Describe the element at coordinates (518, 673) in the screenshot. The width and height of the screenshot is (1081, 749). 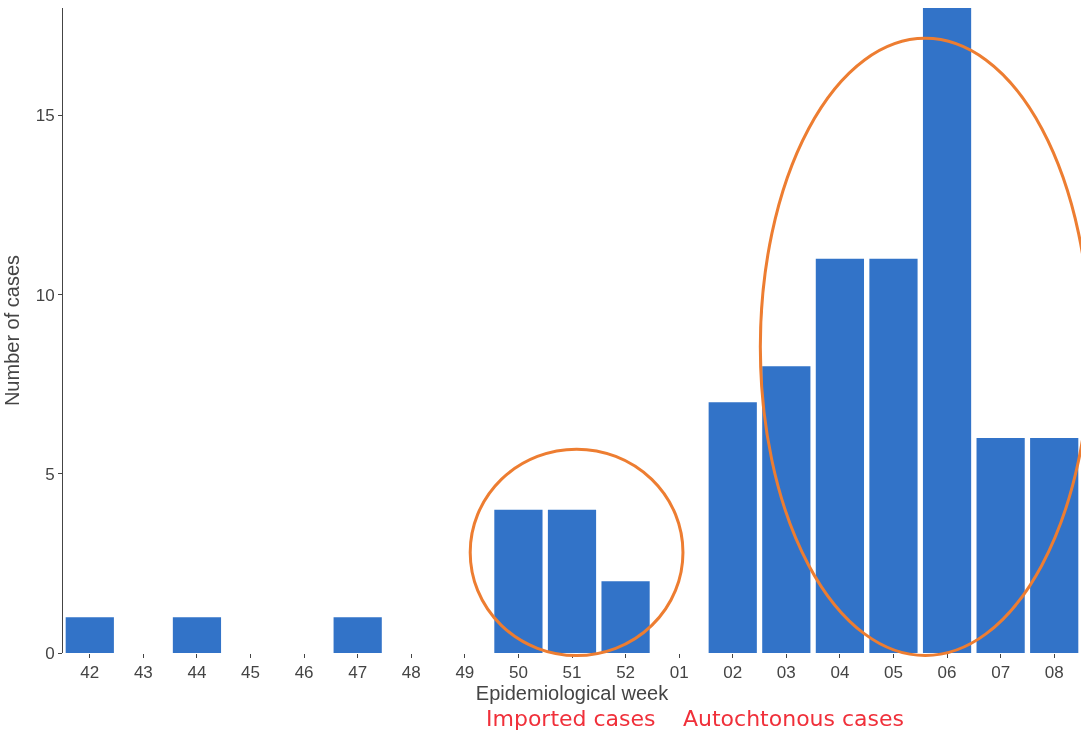
I see `x-tick-label: 50` at that location.